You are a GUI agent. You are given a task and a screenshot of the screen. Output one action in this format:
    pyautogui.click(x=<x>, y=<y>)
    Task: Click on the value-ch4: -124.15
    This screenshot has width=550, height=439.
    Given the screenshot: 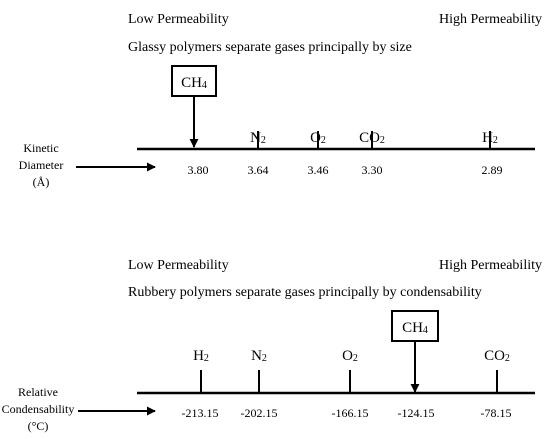 What is the action you would take?
    pyautogui.click(x=416, y=413)
    